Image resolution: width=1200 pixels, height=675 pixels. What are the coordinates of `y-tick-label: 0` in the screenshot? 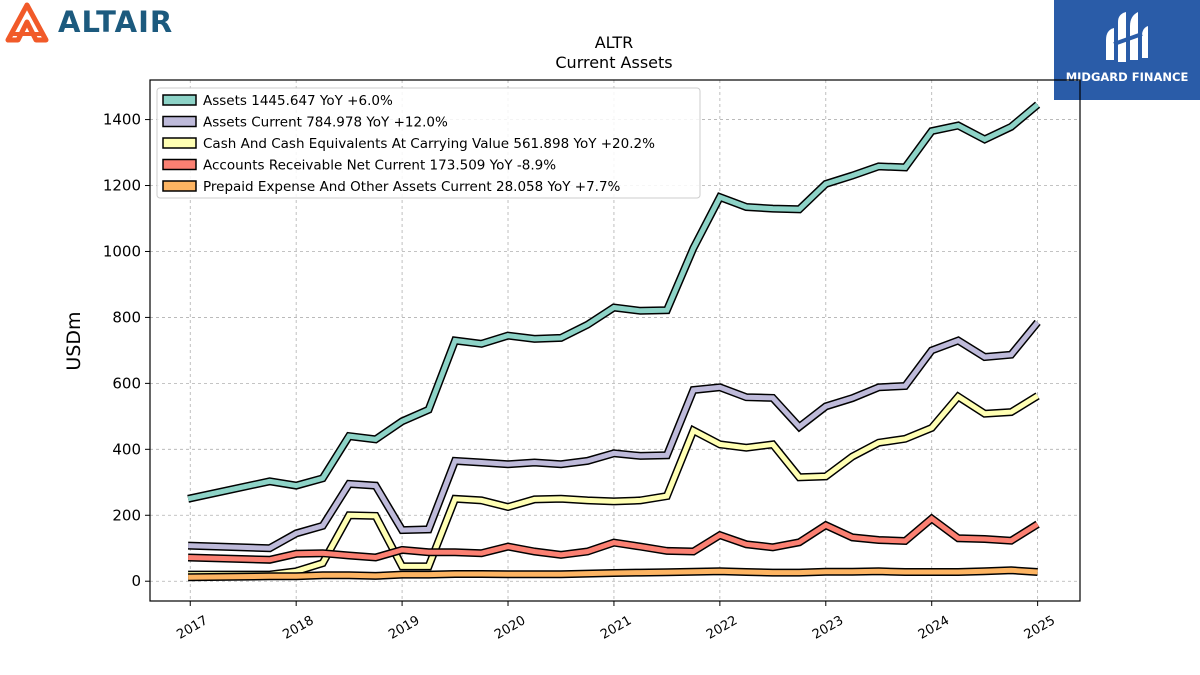 It's located at (136, 581).